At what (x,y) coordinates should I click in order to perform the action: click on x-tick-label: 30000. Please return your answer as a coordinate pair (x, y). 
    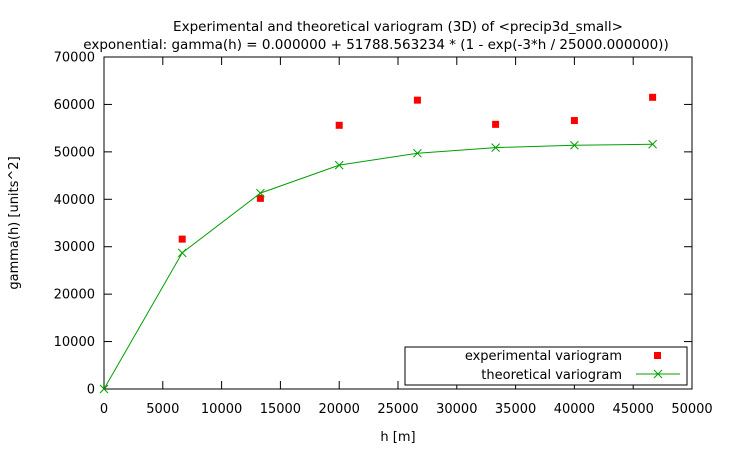
    Looking at the image, I should click on (456, 409).